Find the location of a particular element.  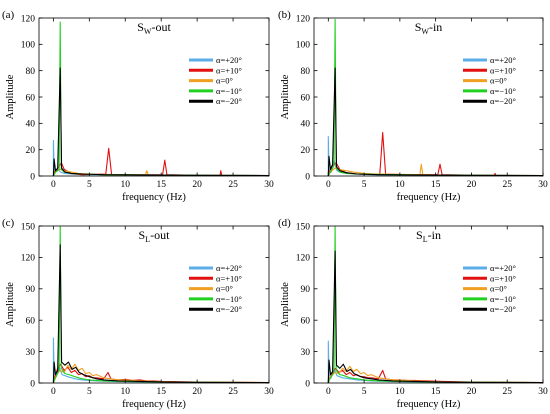

panel-letter: (a) is located at coordinates (8, 15).